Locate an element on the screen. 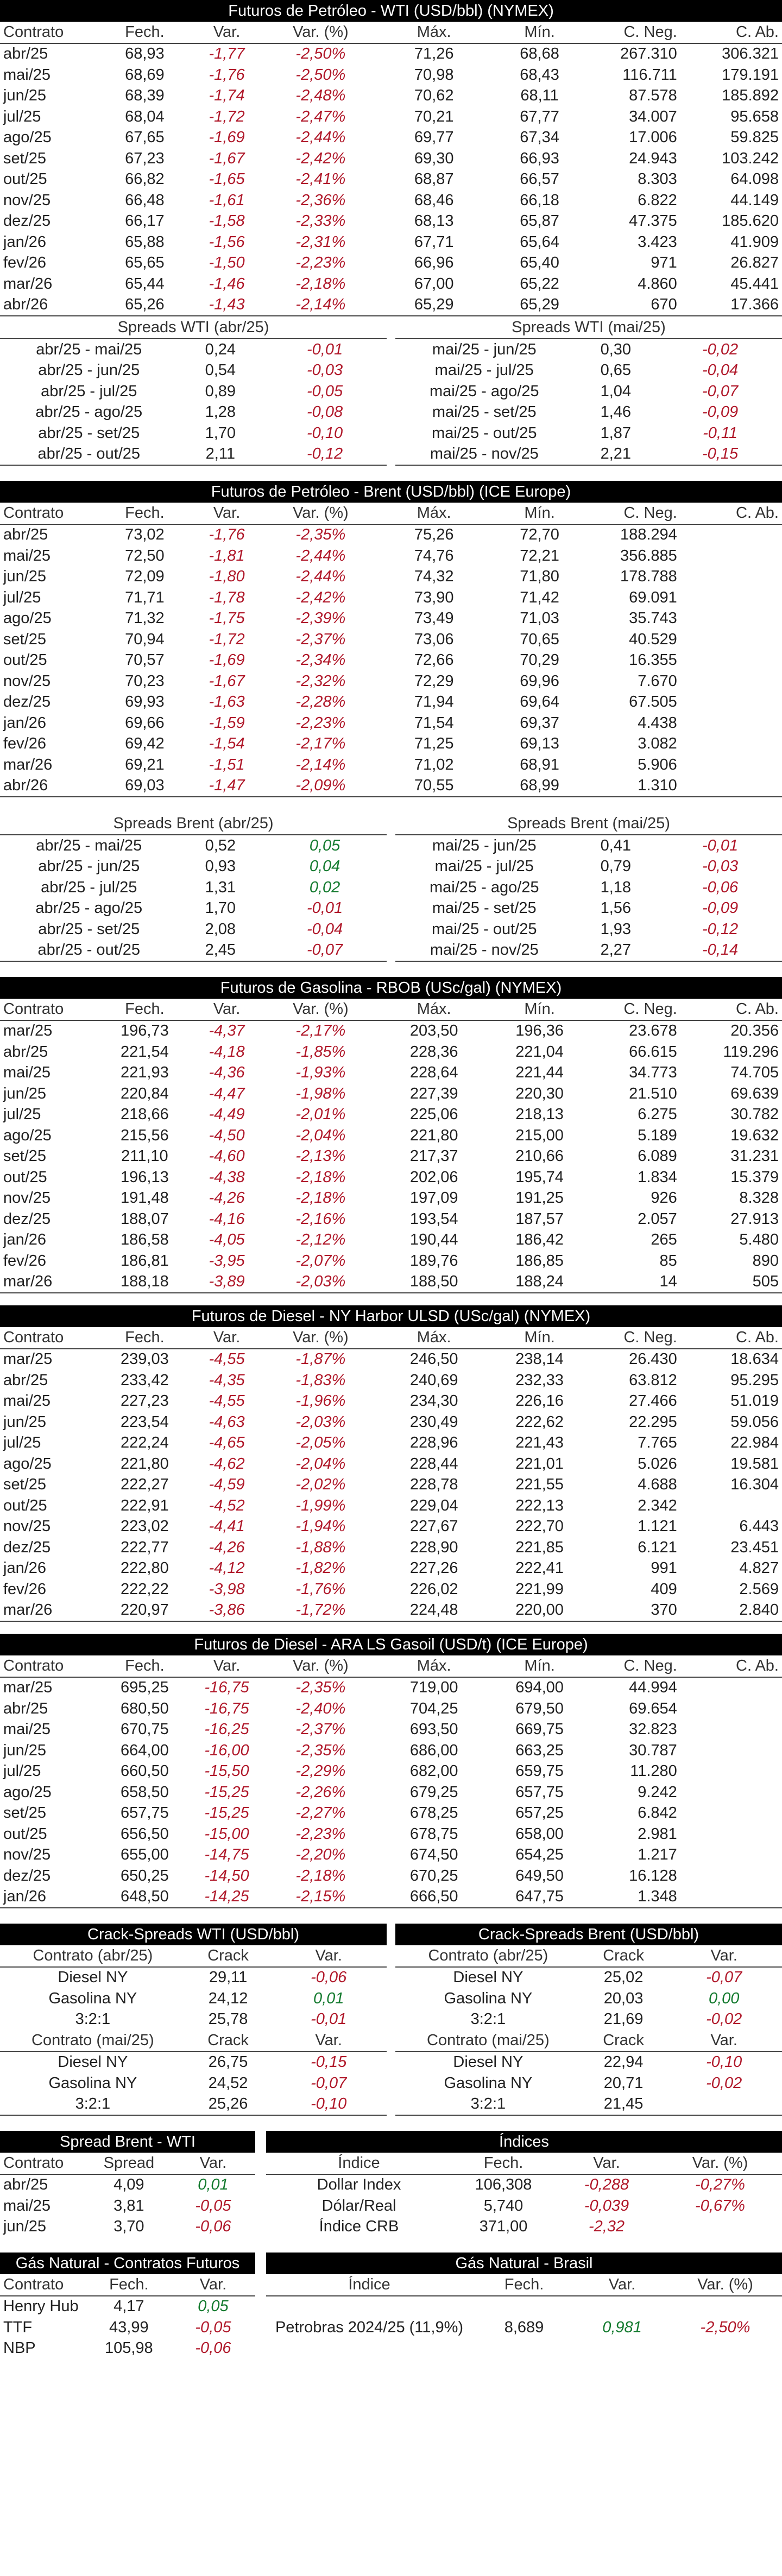  table-cell: 66,82 is located at coordinates (145, 179).